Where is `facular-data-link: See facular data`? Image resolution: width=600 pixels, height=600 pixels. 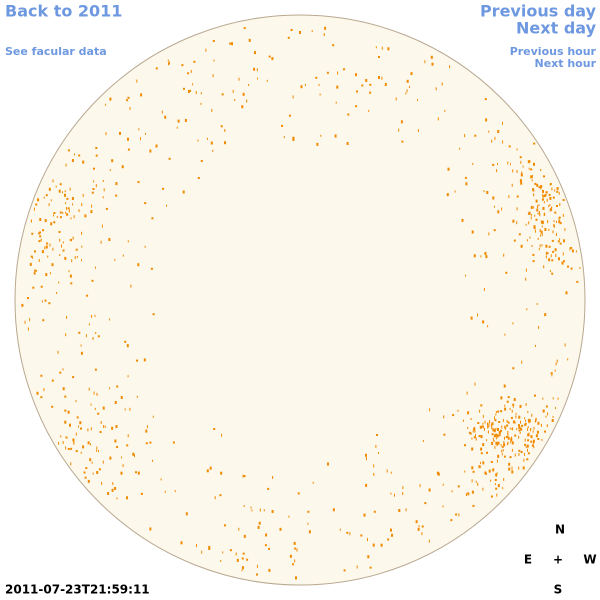
facular-data-link: See facular data is located at coordinates (56, 51).